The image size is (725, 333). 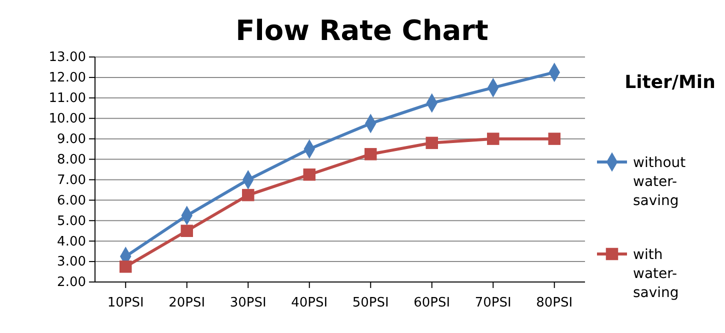 What do you see at coordinates (67, 58) in the screenshot?
I see `y-tick-label: 13.00` at bounding box center [67, 58].